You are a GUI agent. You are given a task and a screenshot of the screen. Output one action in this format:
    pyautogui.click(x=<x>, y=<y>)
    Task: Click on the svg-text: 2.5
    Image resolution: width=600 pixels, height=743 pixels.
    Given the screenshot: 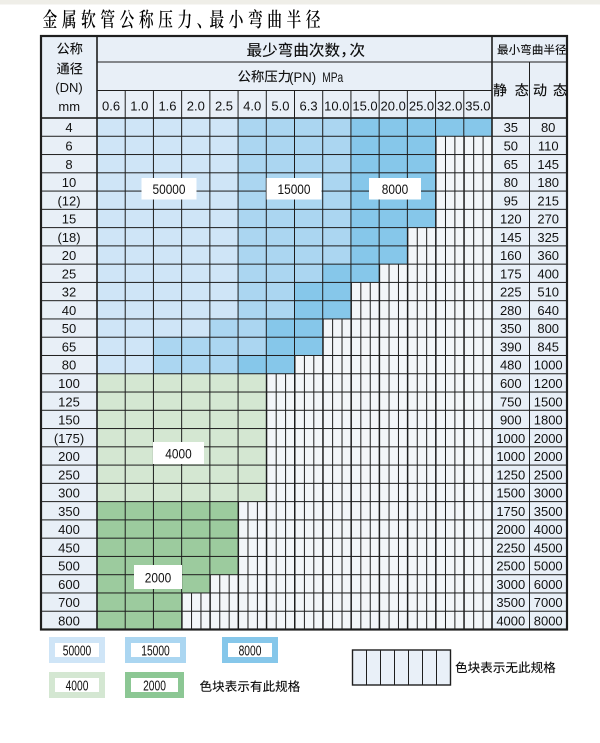 What is the action you would take?
    pyautogui.click(x=224, y=106)
    